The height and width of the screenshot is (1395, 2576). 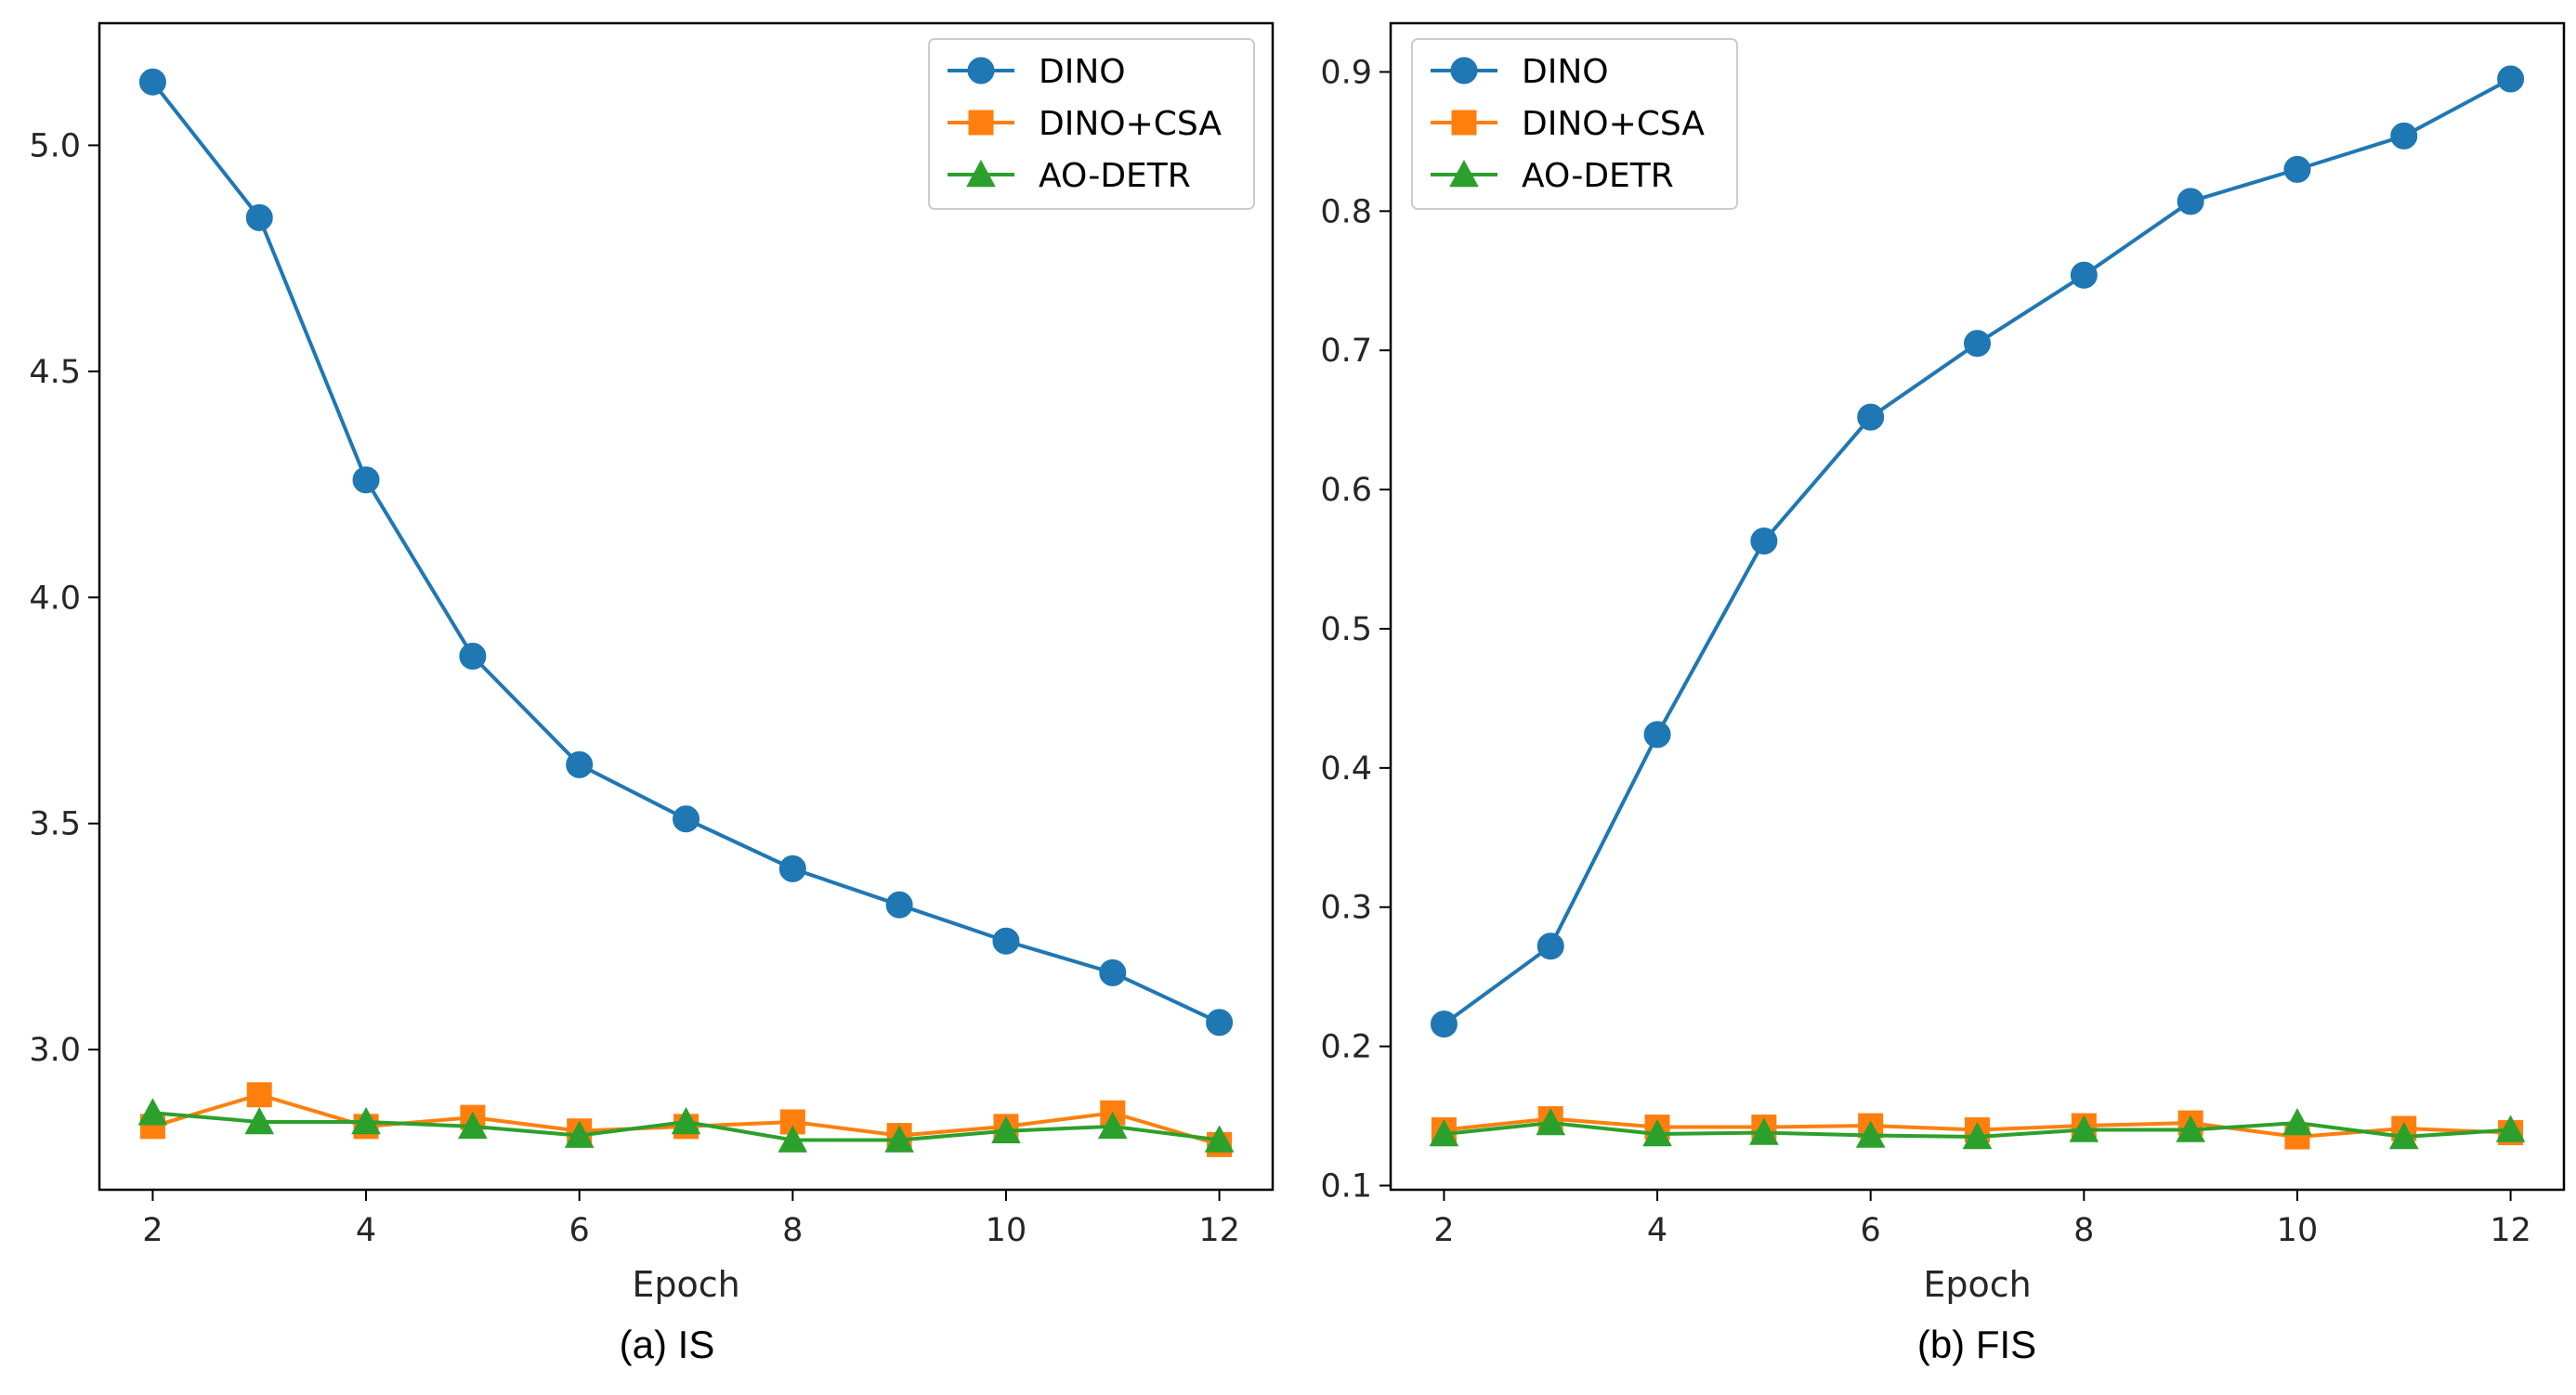 I want to click on figure-caption: (a) IS, so click(x=667, y=1344).